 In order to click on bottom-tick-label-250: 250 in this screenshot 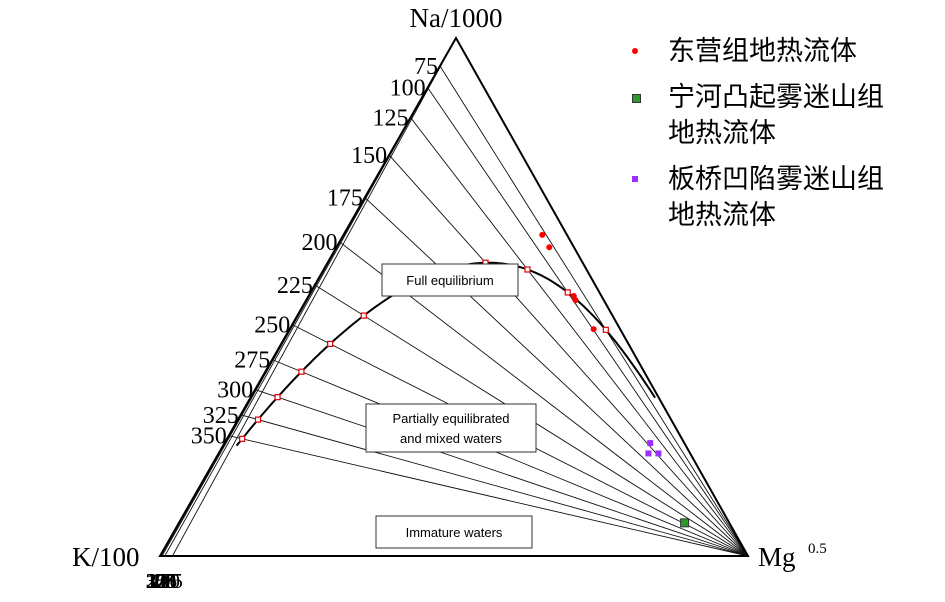, I will do `click(160, 581)`.